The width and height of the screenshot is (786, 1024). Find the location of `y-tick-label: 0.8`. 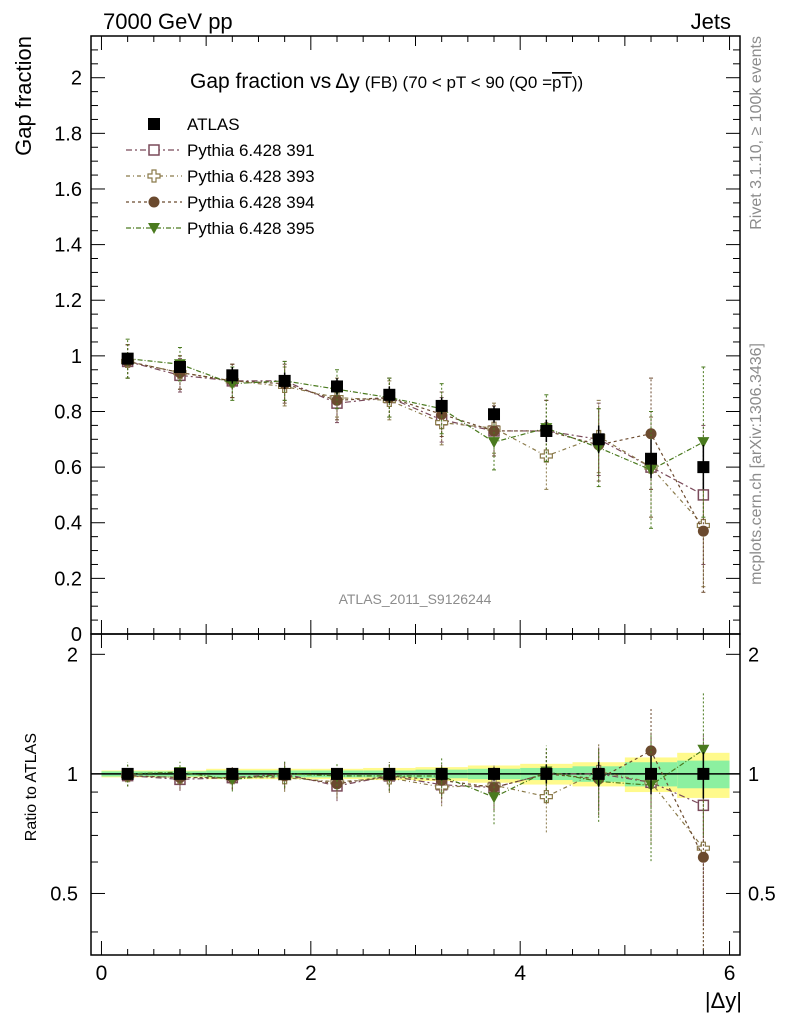

y-tick-label: 0.8 is located at coordinates (68, 412).